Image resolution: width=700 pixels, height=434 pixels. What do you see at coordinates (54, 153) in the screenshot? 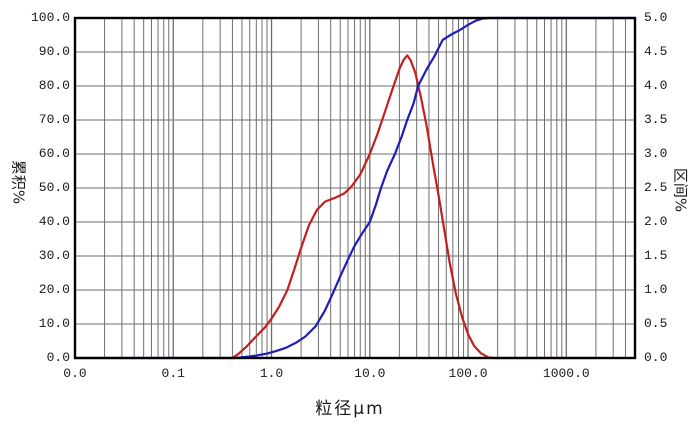
I see `left-tick-label: 60.0` at bounding box center [54, 153].